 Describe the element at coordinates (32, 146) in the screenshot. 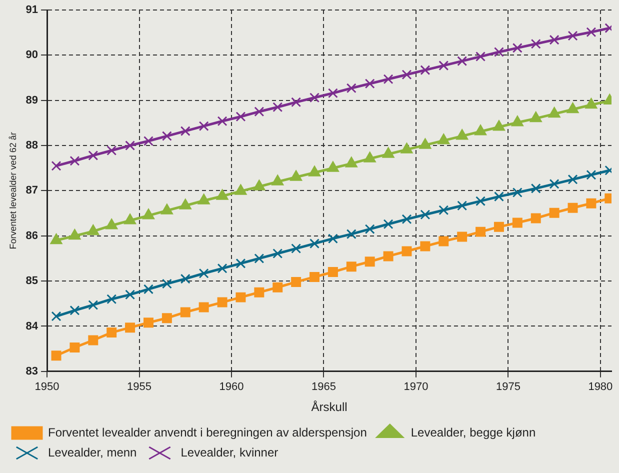

I see `y-tick-label: 88` at that location.